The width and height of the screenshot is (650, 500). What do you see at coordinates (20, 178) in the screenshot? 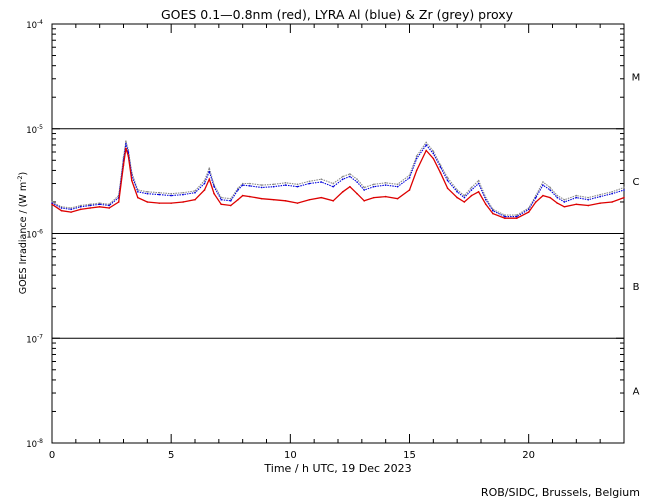
I see `y-axis-label-sup: -2` at bounding box center [20, 178].